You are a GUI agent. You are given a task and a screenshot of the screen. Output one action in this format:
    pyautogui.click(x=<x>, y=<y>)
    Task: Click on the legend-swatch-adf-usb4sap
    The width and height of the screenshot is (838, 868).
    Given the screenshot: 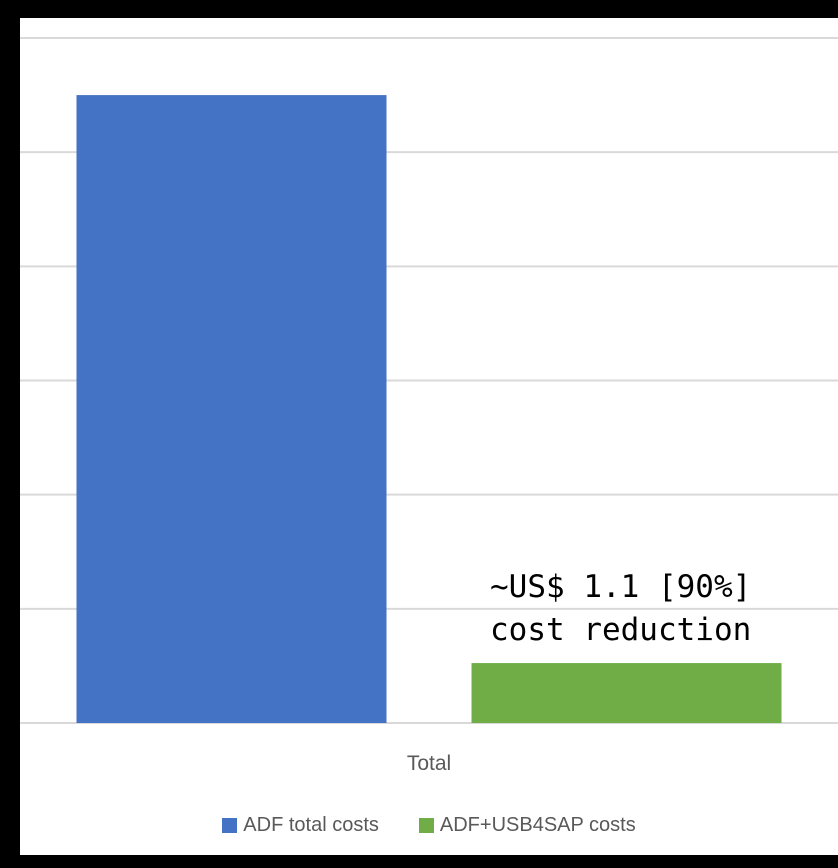 What is the action you would take?
    pyautogui.click(x=426, y=825)
    